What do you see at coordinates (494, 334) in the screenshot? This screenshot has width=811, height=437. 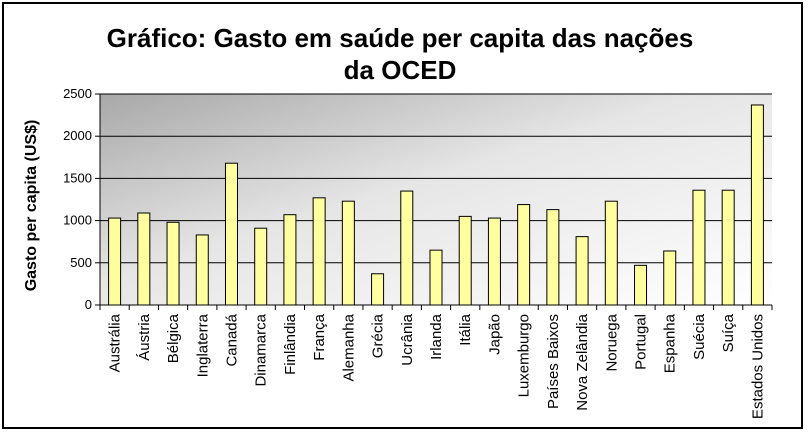 I see `x-tick-label: Japão` at bounding box center [494, 334].